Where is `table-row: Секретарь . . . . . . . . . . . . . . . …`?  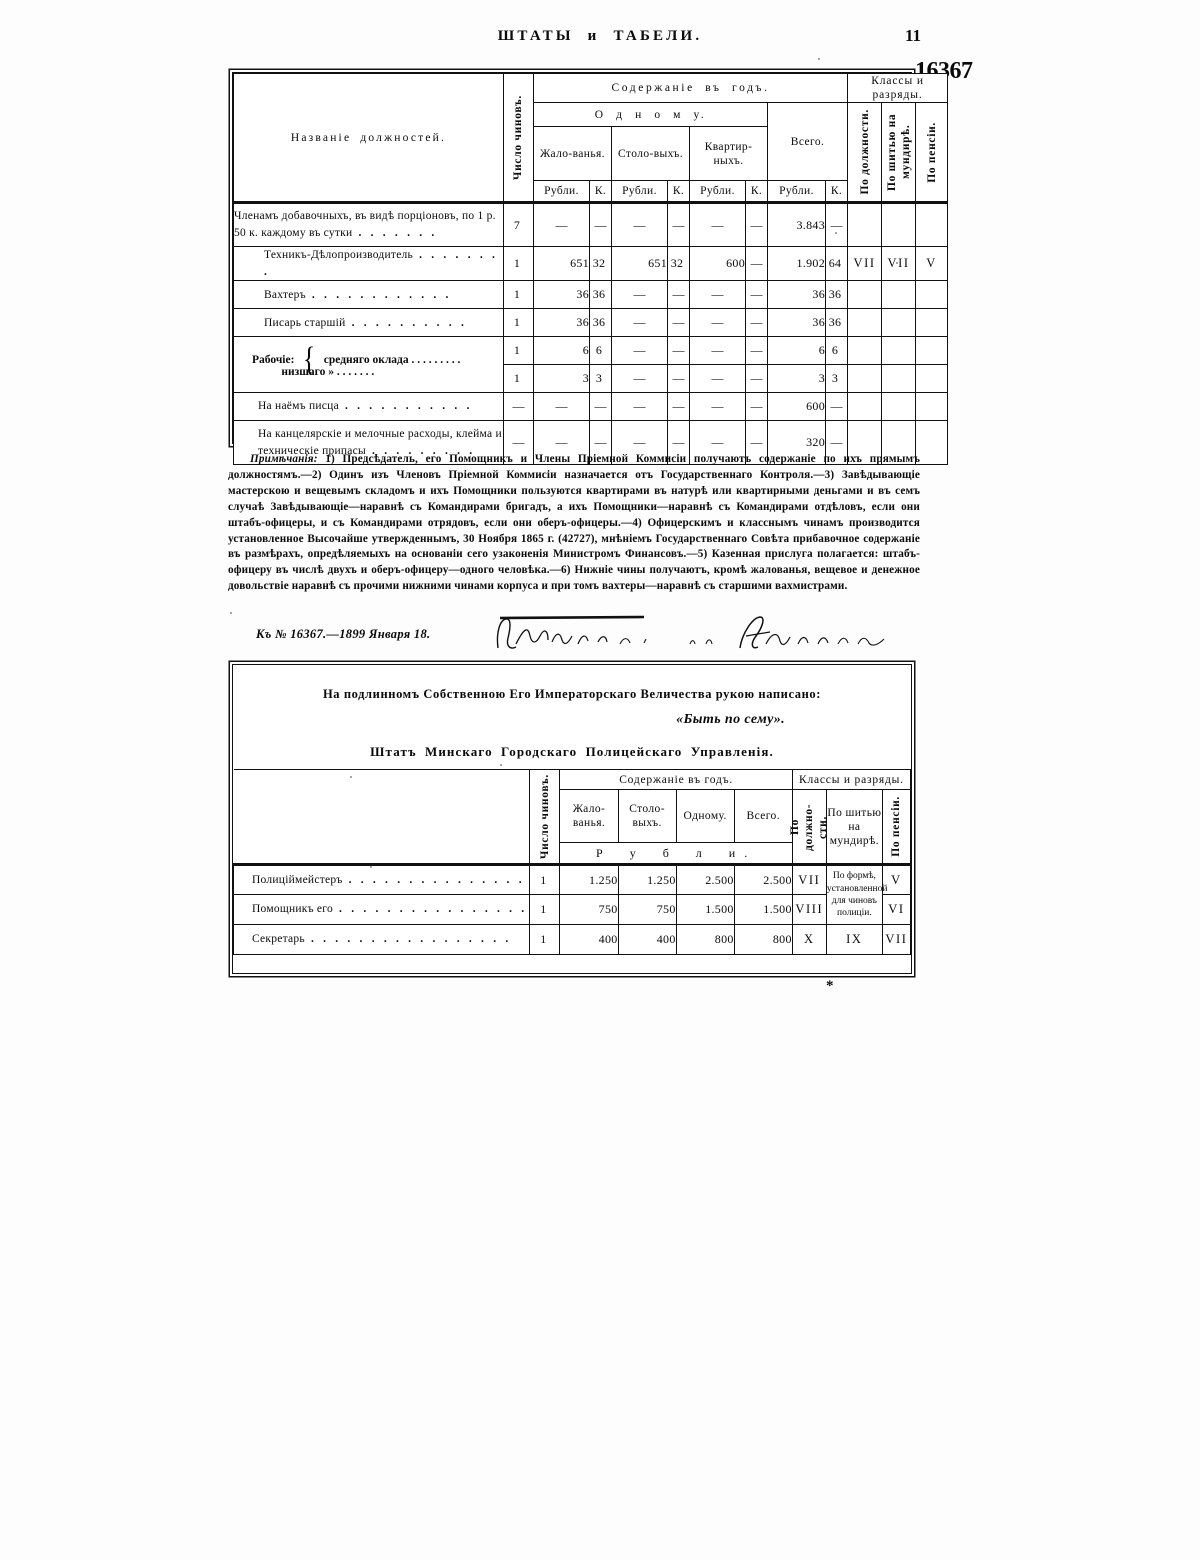
table-row: Секретарь . . . . . . . . . . . . . . . … is located at coordinates (572, 940).